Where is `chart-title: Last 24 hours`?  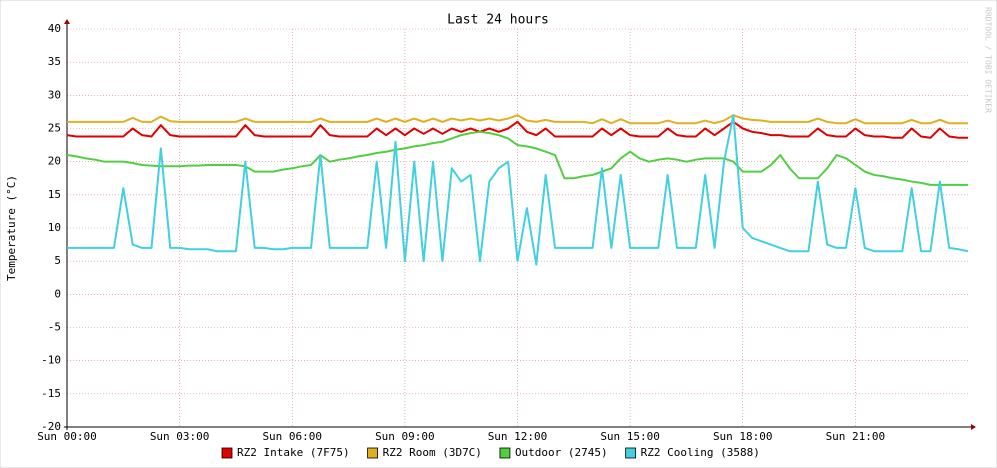 chart-title: Last 24 hours is located at coordinates (498, 20).